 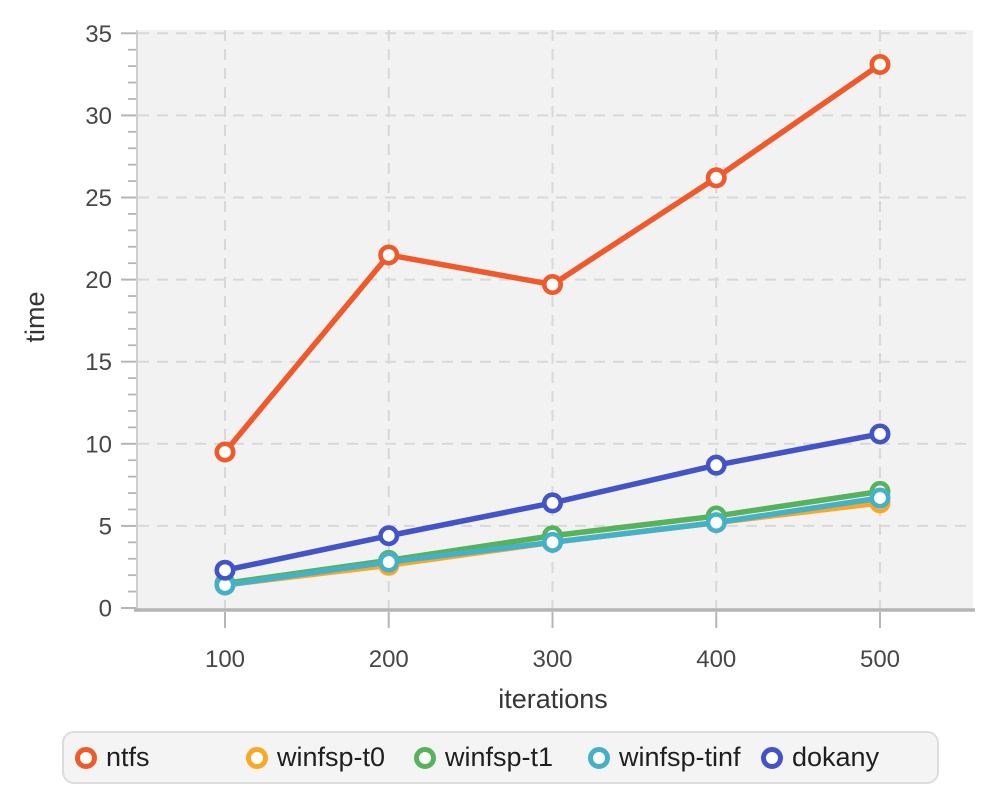 I want to click on legend-label: winfsp-t1, so click(x=499, y=757).